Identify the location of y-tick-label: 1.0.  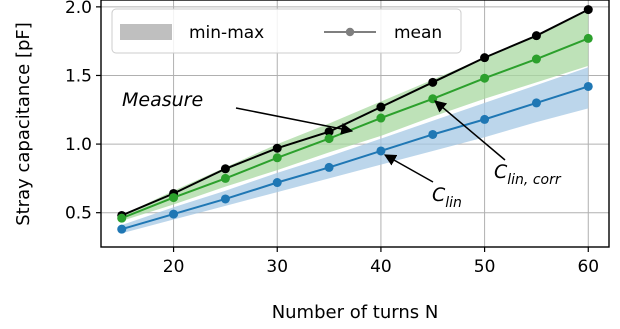
(78, 145).